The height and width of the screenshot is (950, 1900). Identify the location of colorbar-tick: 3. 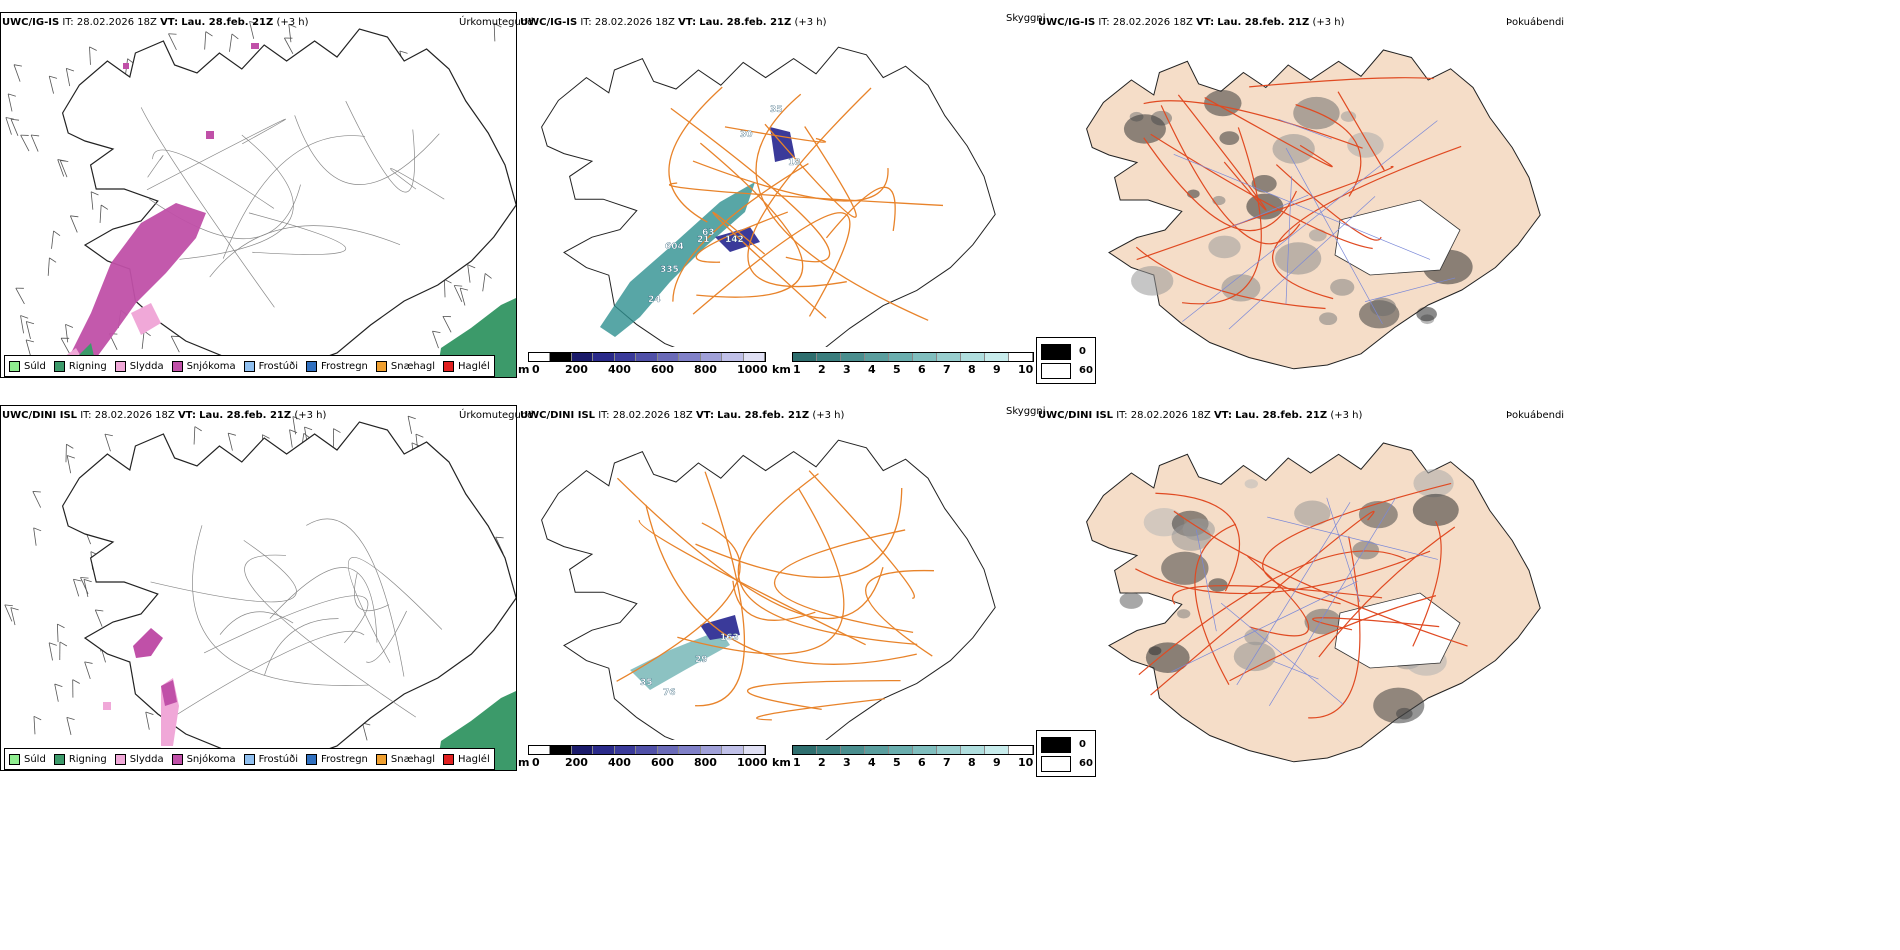
(847, 762).